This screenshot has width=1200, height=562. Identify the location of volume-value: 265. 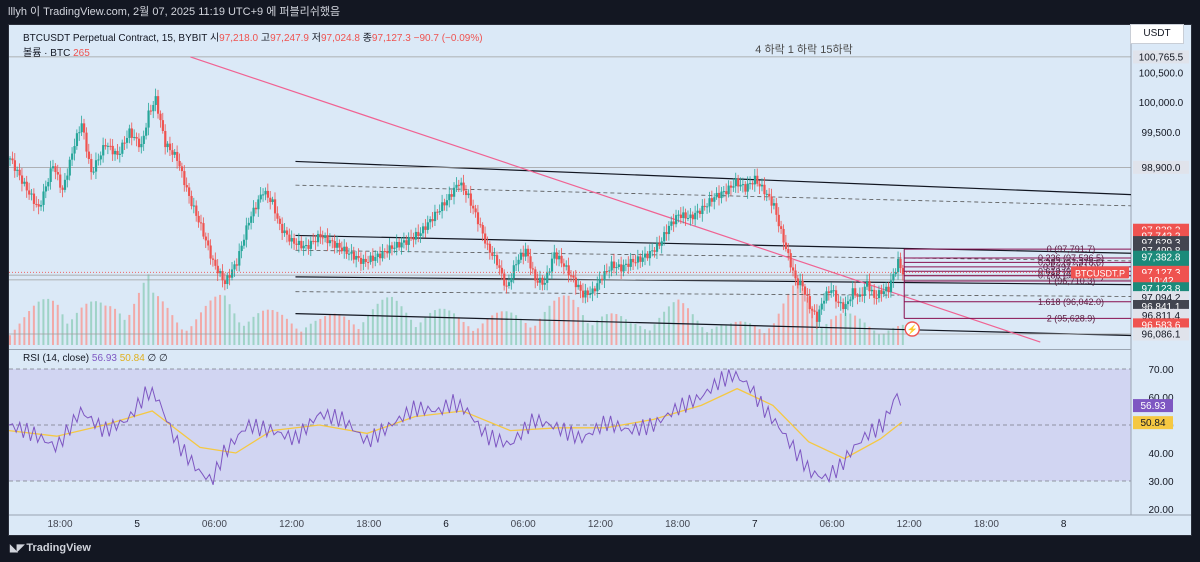
(81, 53).